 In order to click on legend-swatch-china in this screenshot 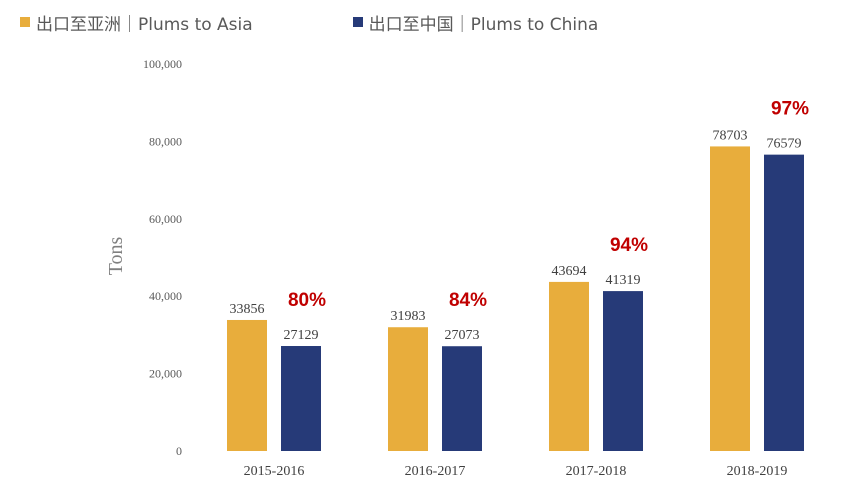, I will do `click(357, 22)`.